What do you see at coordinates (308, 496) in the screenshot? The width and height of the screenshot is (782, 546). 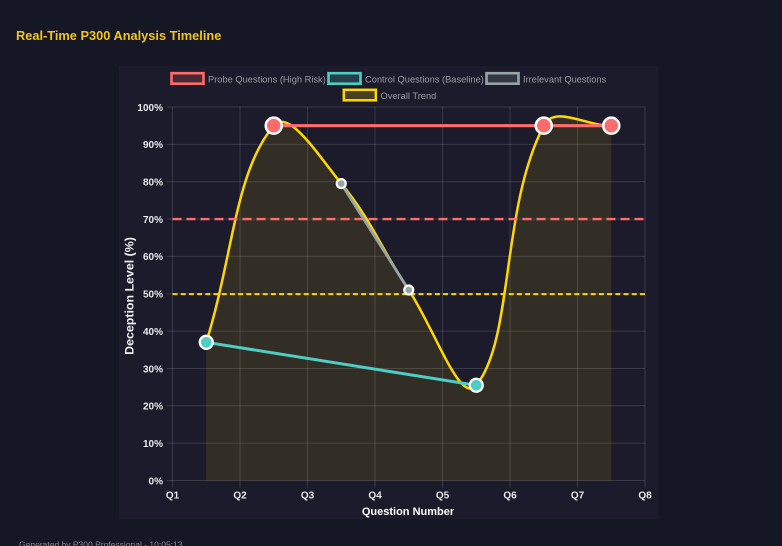 I see `svg-text: Q3` at bounding box center [308, 496].